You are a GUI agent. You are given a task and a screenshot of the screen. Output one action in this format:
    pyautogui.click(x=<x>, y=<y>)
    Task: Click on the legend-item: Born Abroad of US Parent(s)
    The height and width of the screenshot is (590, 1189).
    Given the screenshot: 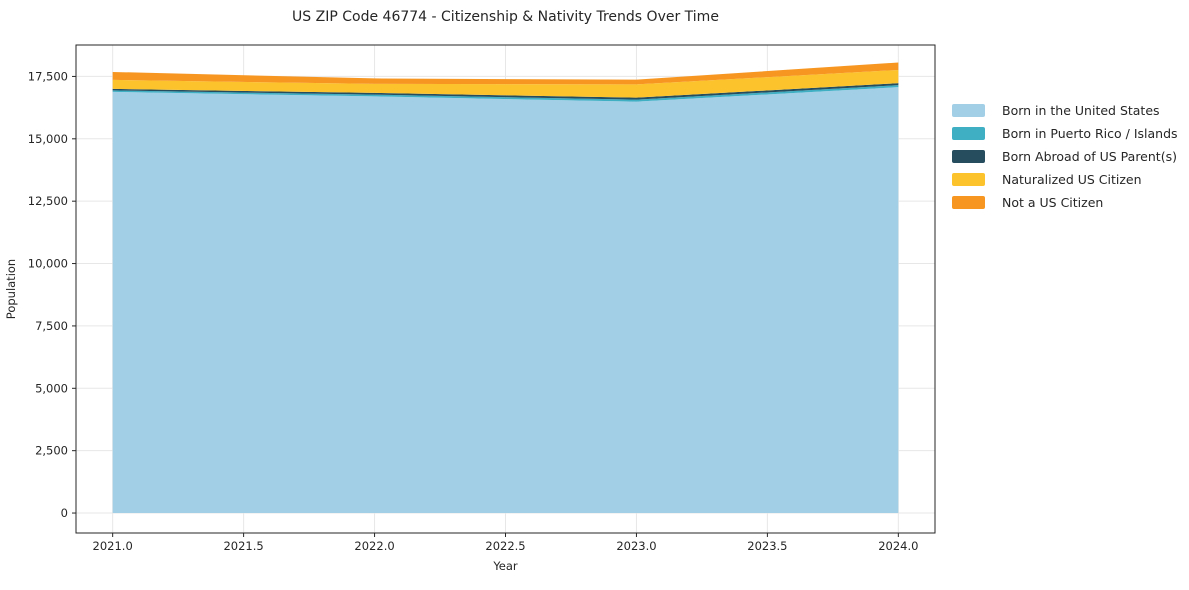 What is the action you would take?
    pyautogui.click(x=1065, y=156)
    